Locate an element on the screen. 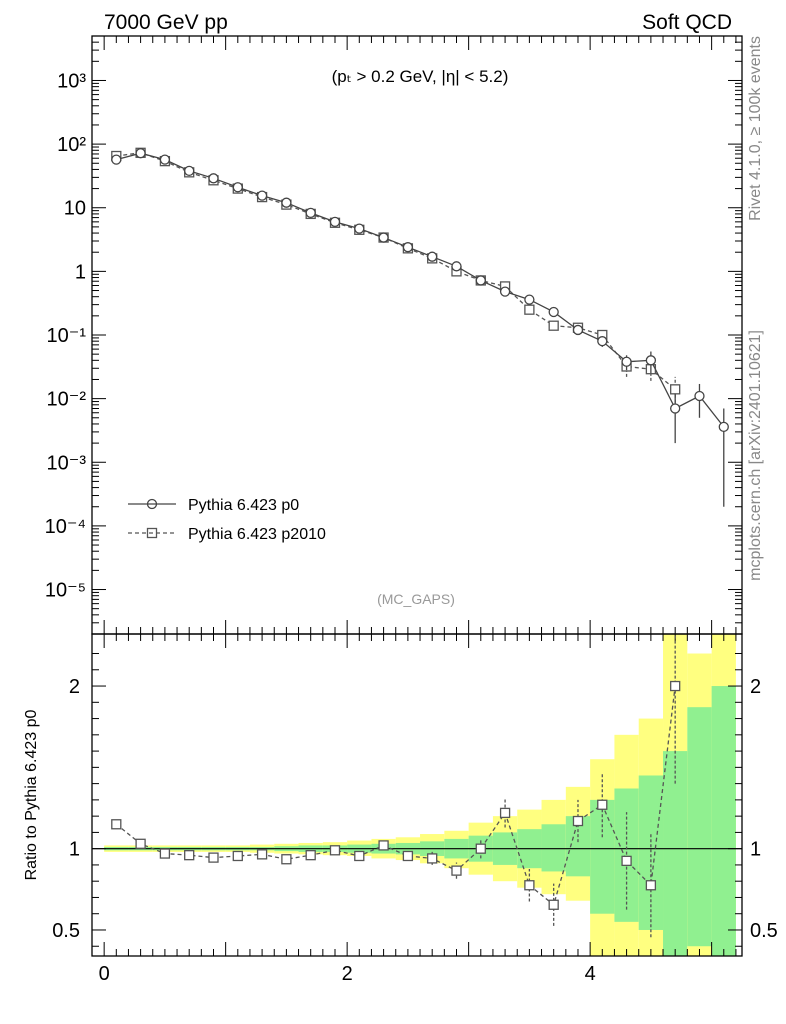 The image size is (786, 1024). header-right: Soft QCD is located at coordinates (687, 22).